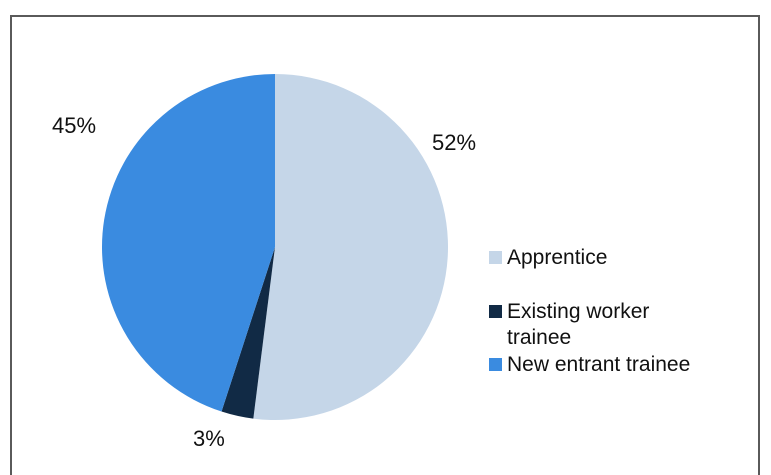  I want to click on legend-swatch-new-entrant-trainee, so click(495, 364).